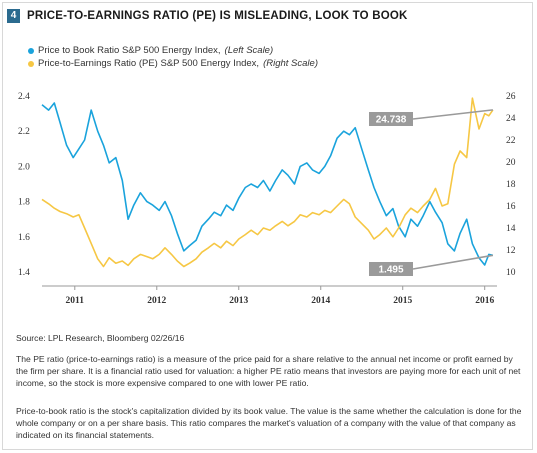  What do you see at coordinates (320, 301) in the screenshot?
I see `x-tick-label: 2014` at bounding box center [320, 301].